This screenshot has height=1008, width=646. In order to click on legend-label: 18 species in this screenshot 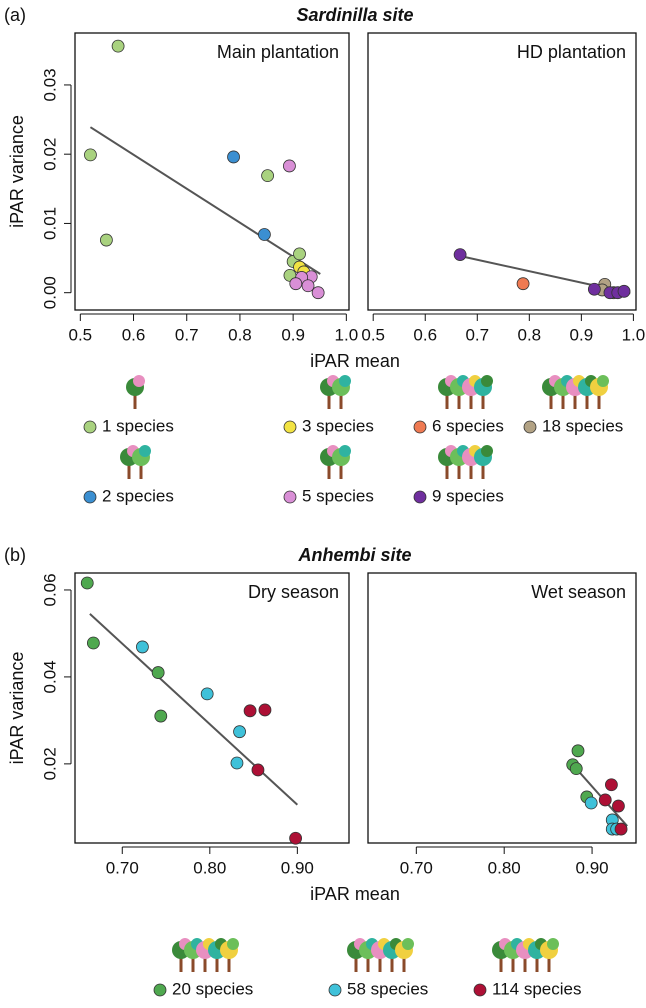, I will do `click(582, 425)`.